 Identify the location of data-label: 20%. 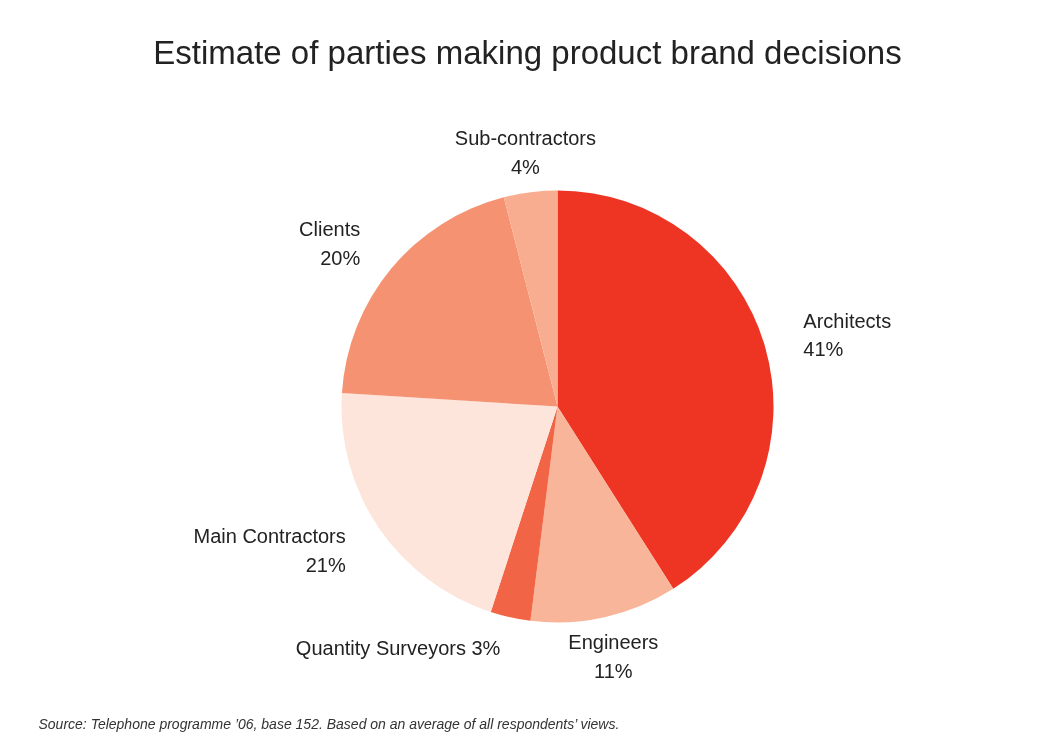
(340, 257).